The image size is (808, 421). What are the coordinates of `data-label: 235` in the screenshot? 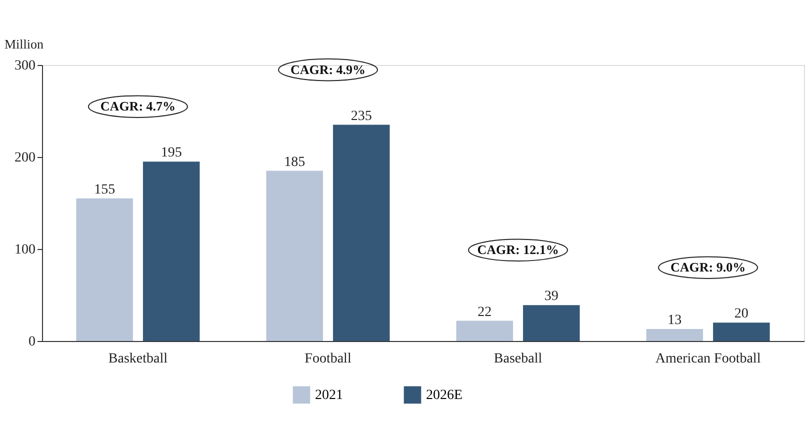 It's located at (361, 116).